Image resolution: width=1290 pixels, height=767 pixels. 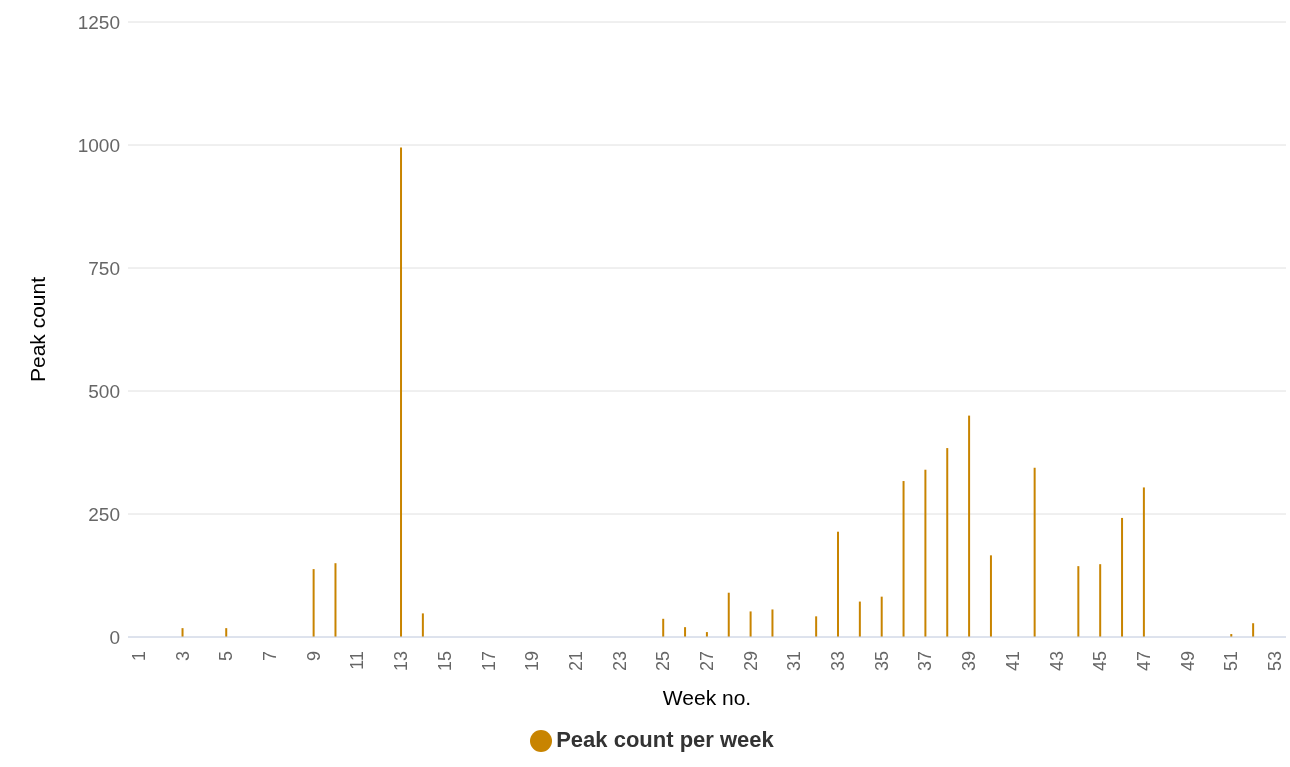 What do you see at coordinates (270, 656) in the screenshot?
I see `x-tick-label: 7` at bounding box center [270, 656].